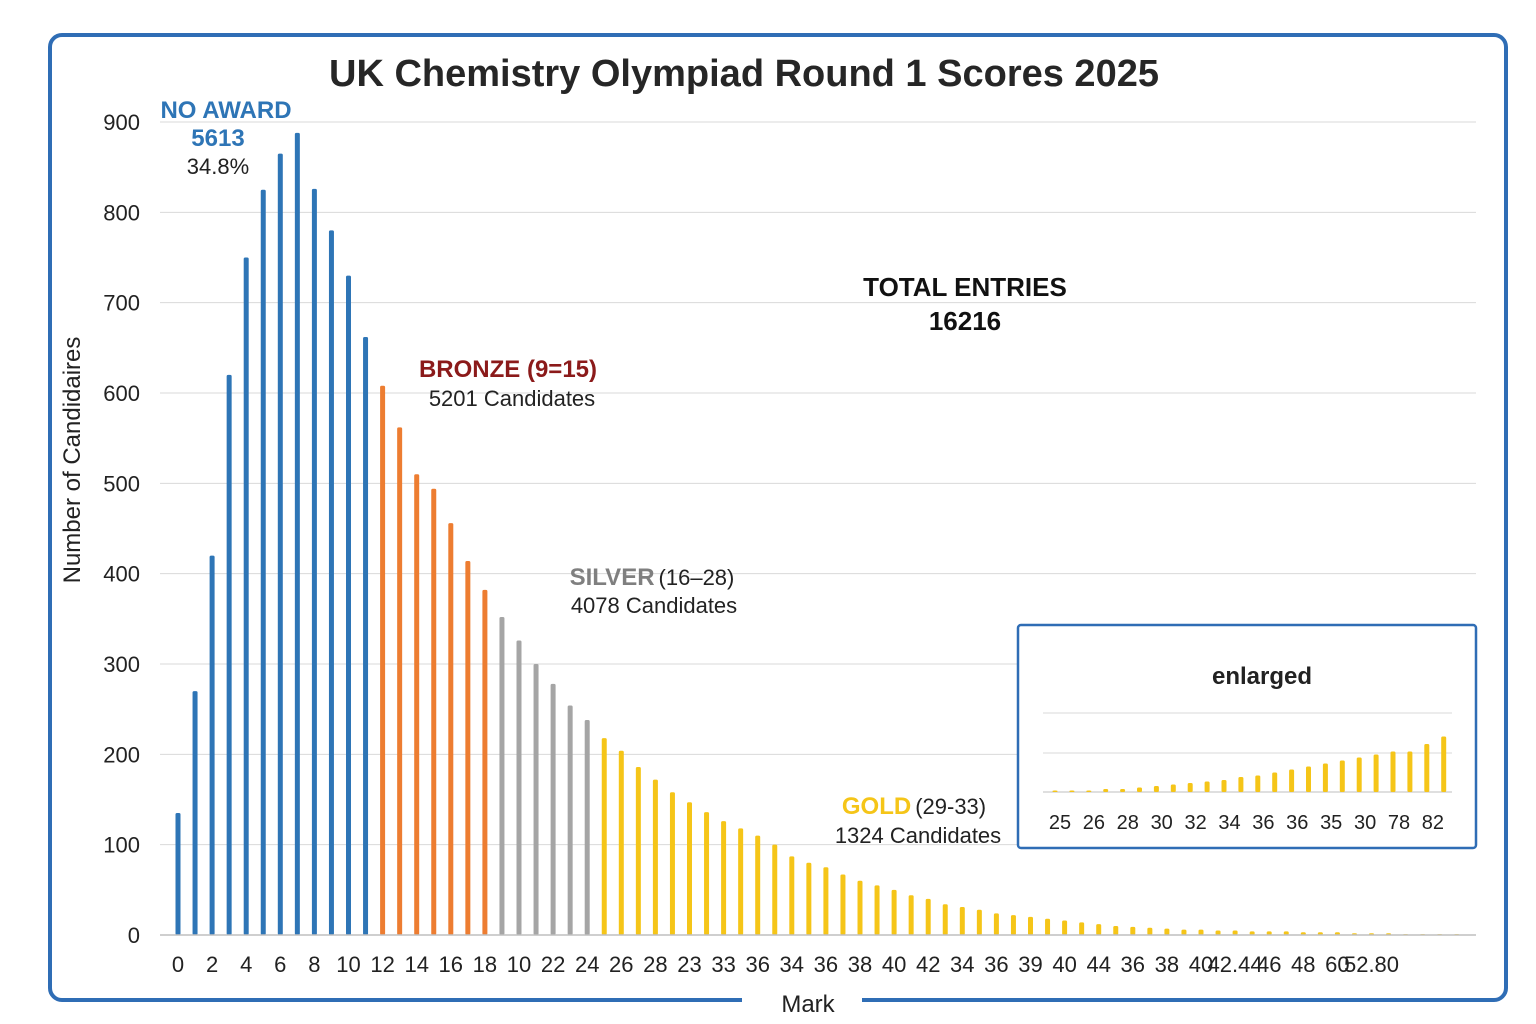 The width and height of the screenshot is (1536, 1024). Describe the element at coordinates (654, 605) in the screenshot. I see `silver-count: 4078 Candidates` at that location.